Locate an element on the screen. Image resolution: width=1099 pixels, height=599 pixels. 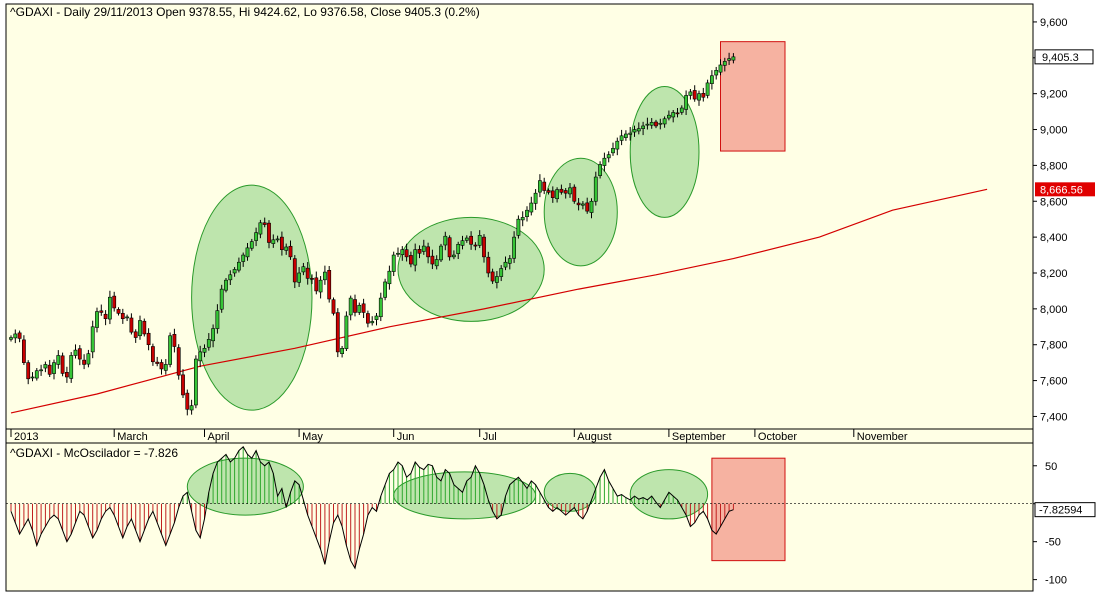
date-tick-label: Jun is located at coordinates (406, 437).